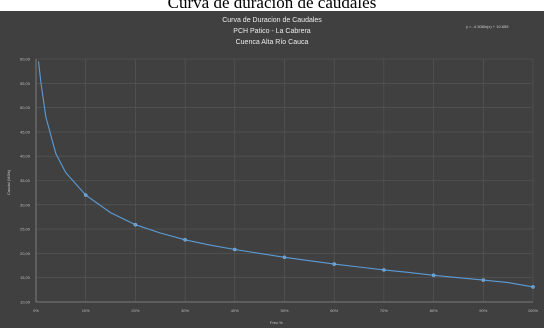 The width and height of the screenshot is (544, 328). I want to click on y-tick-label: 50,00, so click(25, 107).